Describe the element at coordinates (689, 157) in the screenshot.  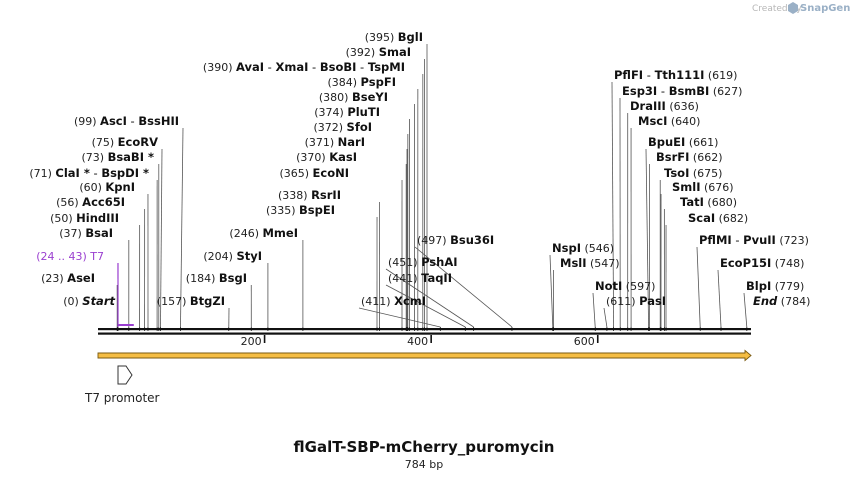
I see `site-label: BsrFI (662)` at that location.